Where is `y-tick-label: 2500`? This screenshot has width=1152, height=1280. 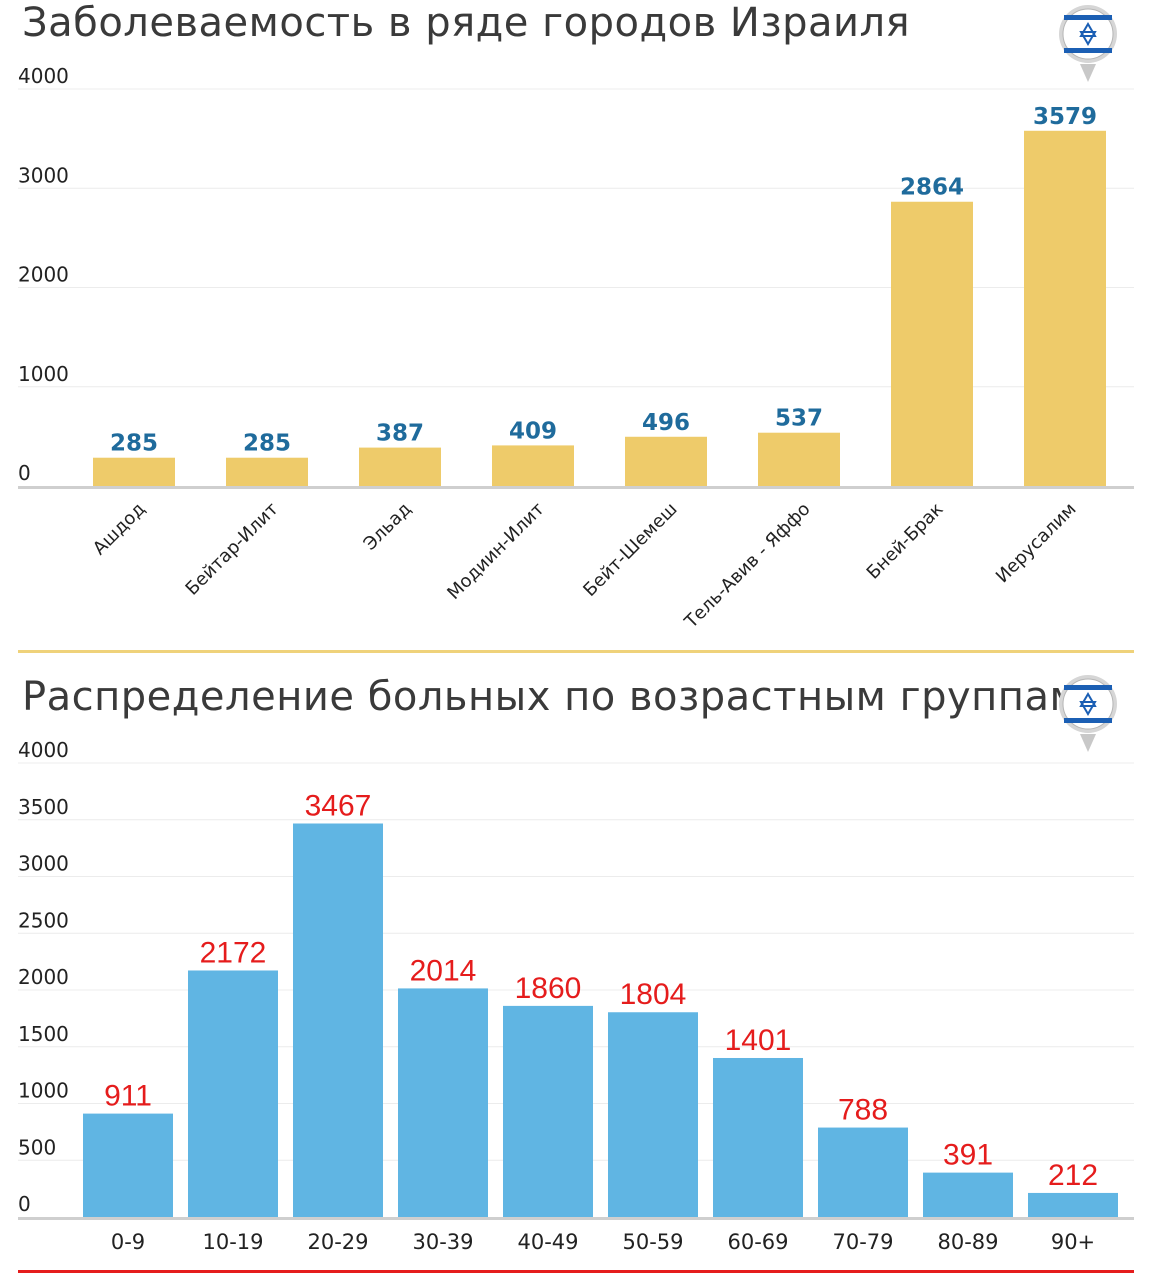
y-tick-label: 2500 is located at coordinates (43, 920).